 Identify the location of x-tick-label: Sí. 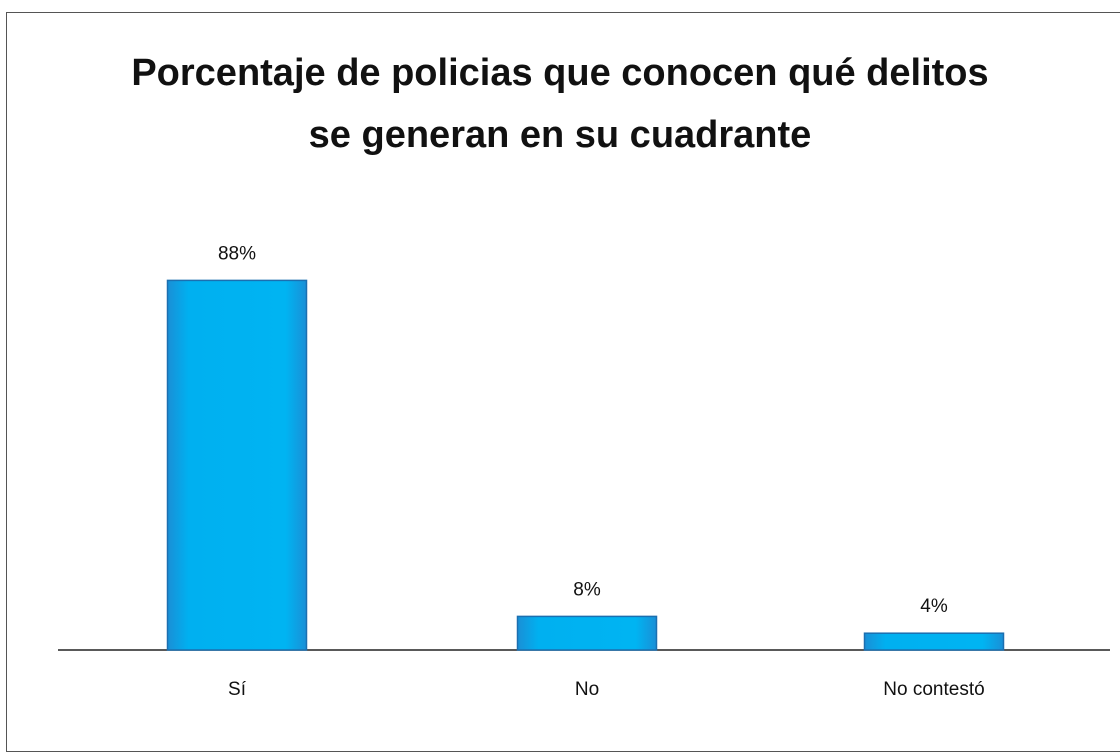
(237, 689).